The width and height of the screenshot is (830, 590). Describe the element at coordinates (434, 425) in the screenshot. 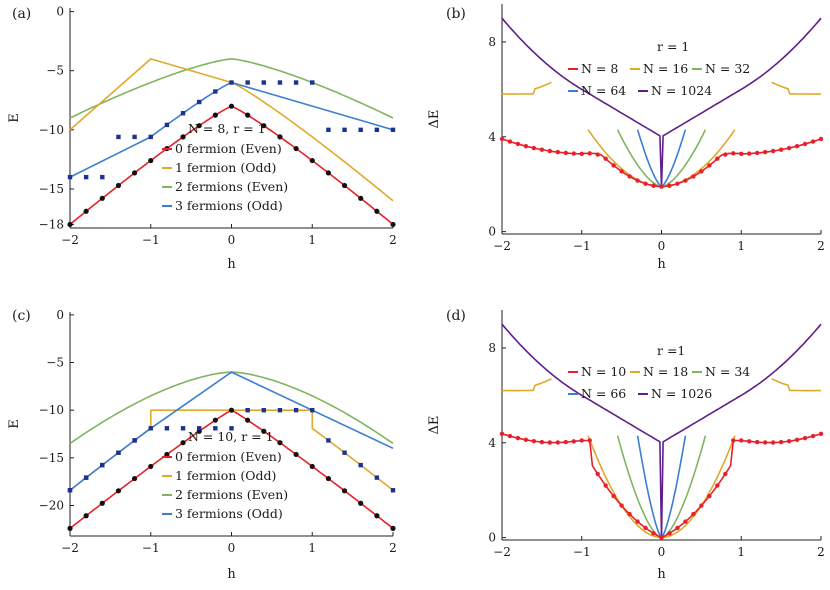

I see `y-axis-label: ΔE` at that location.